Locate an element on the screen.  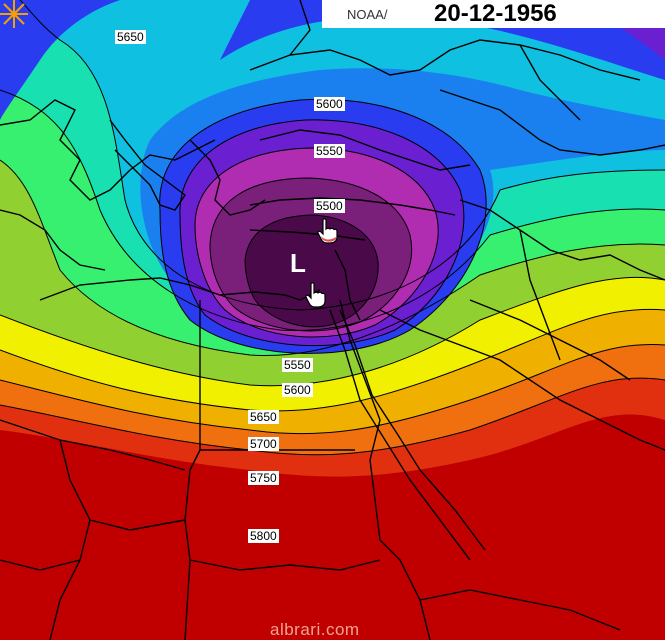
low-pressure-marker: L is located at coordinates (298, 263).